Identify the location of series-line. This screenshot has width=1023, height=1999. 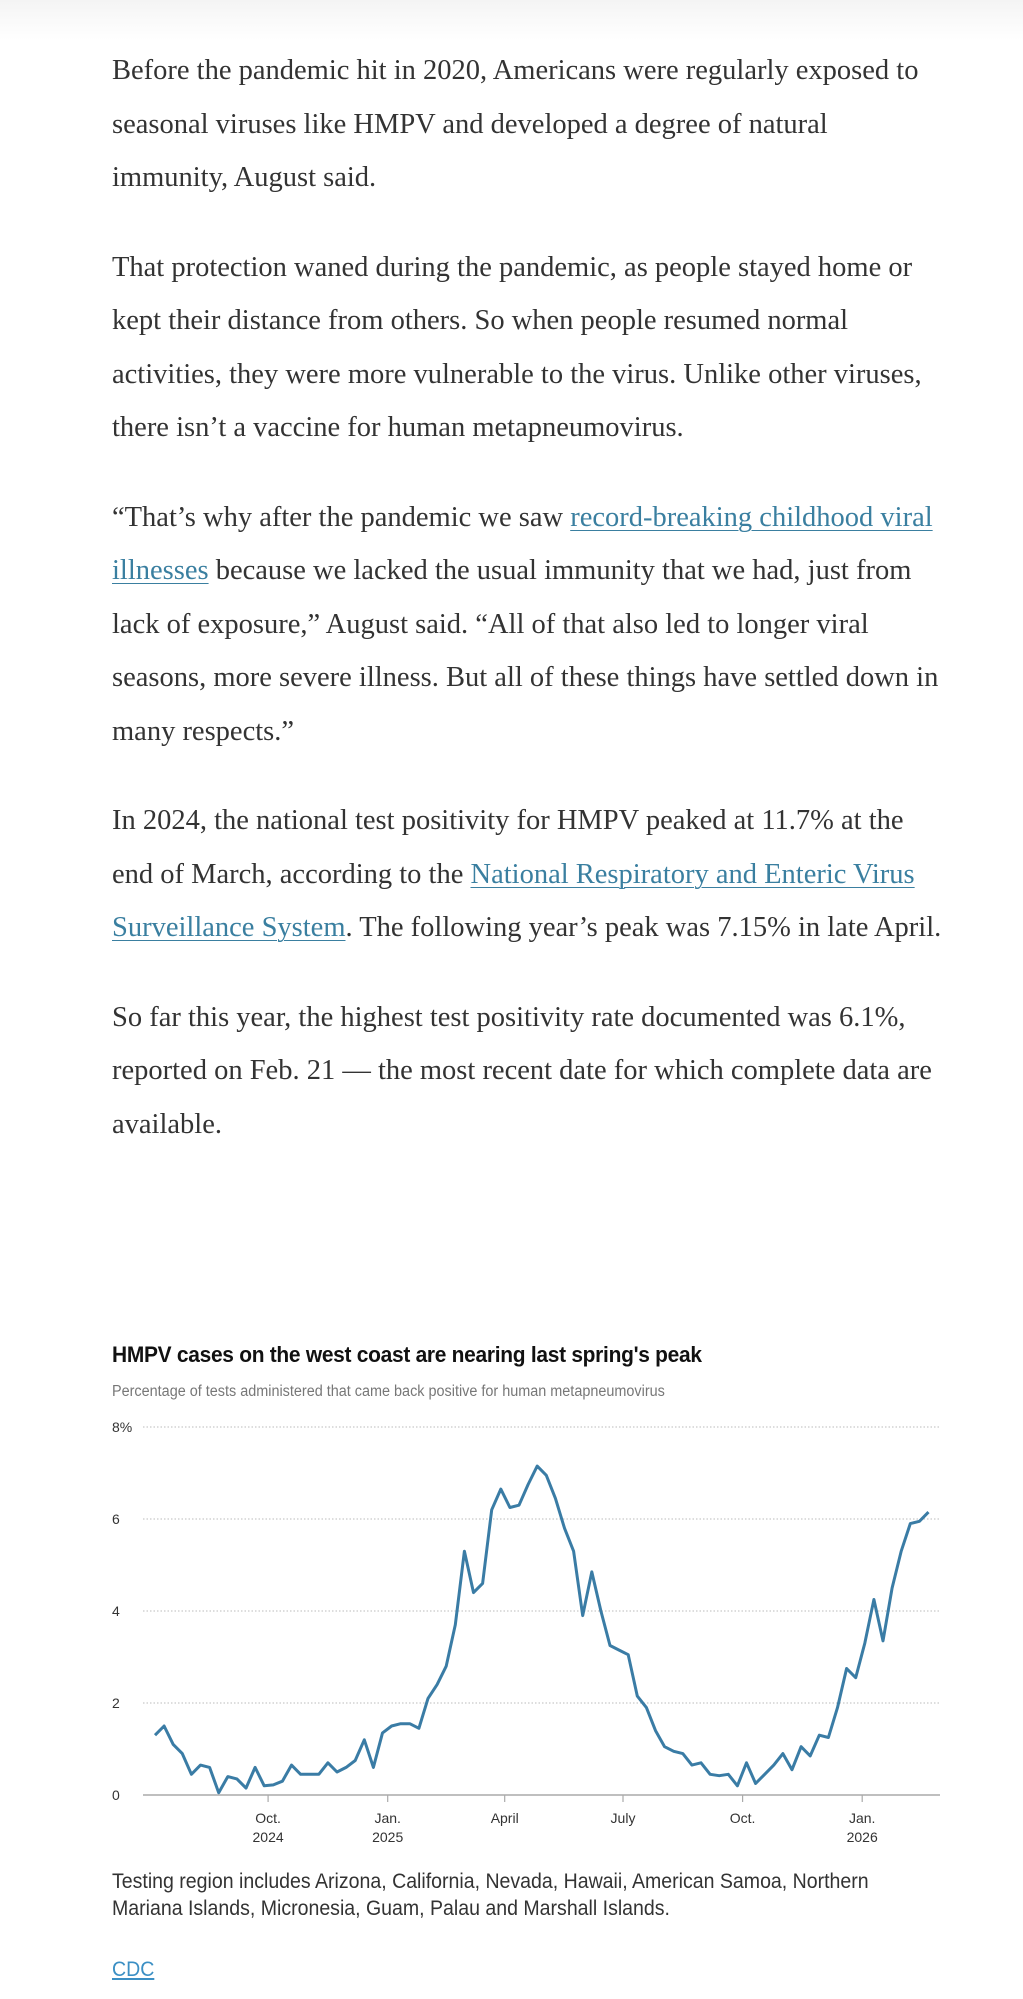
(541, 1629).